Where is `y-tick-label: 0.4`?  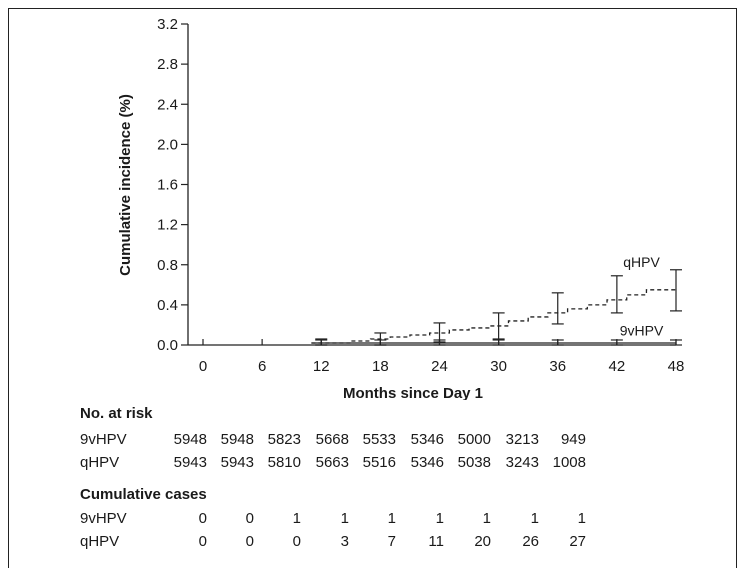 y-tick-label: 0.4 is located at coordinates (167, 305).